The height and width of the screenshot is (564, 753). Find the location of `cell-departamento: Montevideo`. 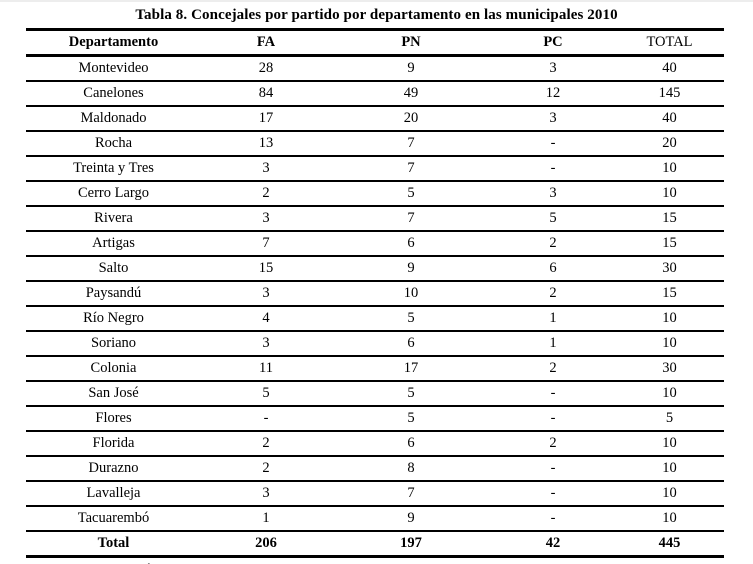

cell-departamento: Montevideo is located at coordinates (113, 67).